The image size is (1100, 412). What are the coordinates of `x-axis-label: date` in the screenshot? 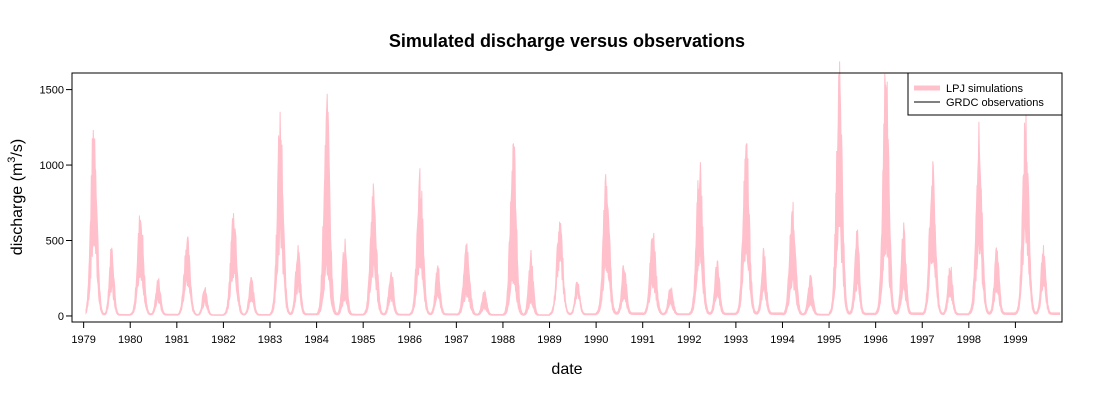 It's located at (566, 369).